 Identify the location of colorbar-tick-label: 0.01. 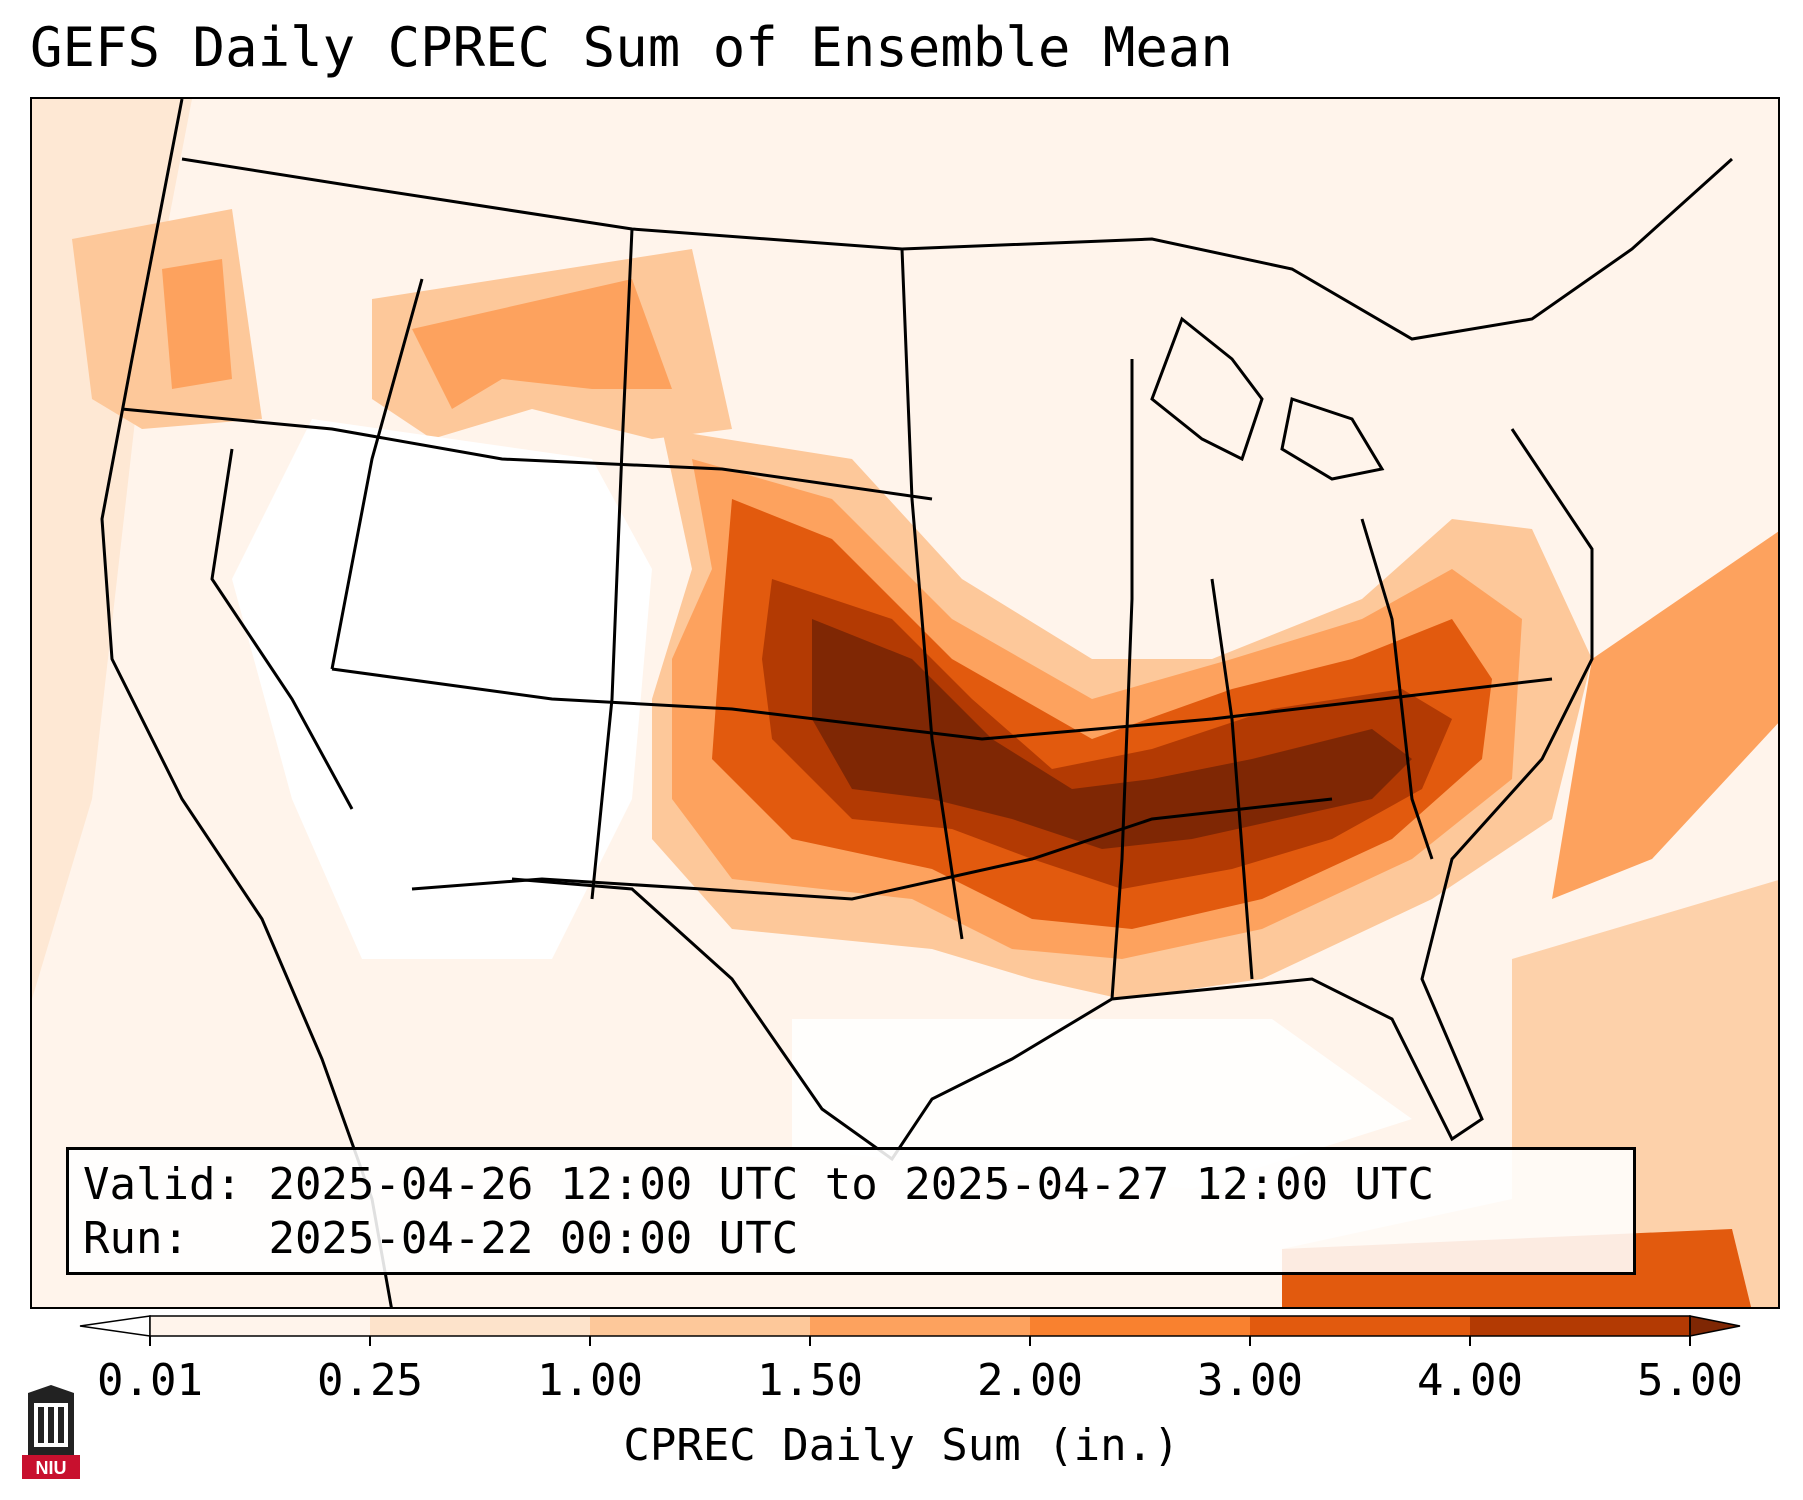
(150, 1380).